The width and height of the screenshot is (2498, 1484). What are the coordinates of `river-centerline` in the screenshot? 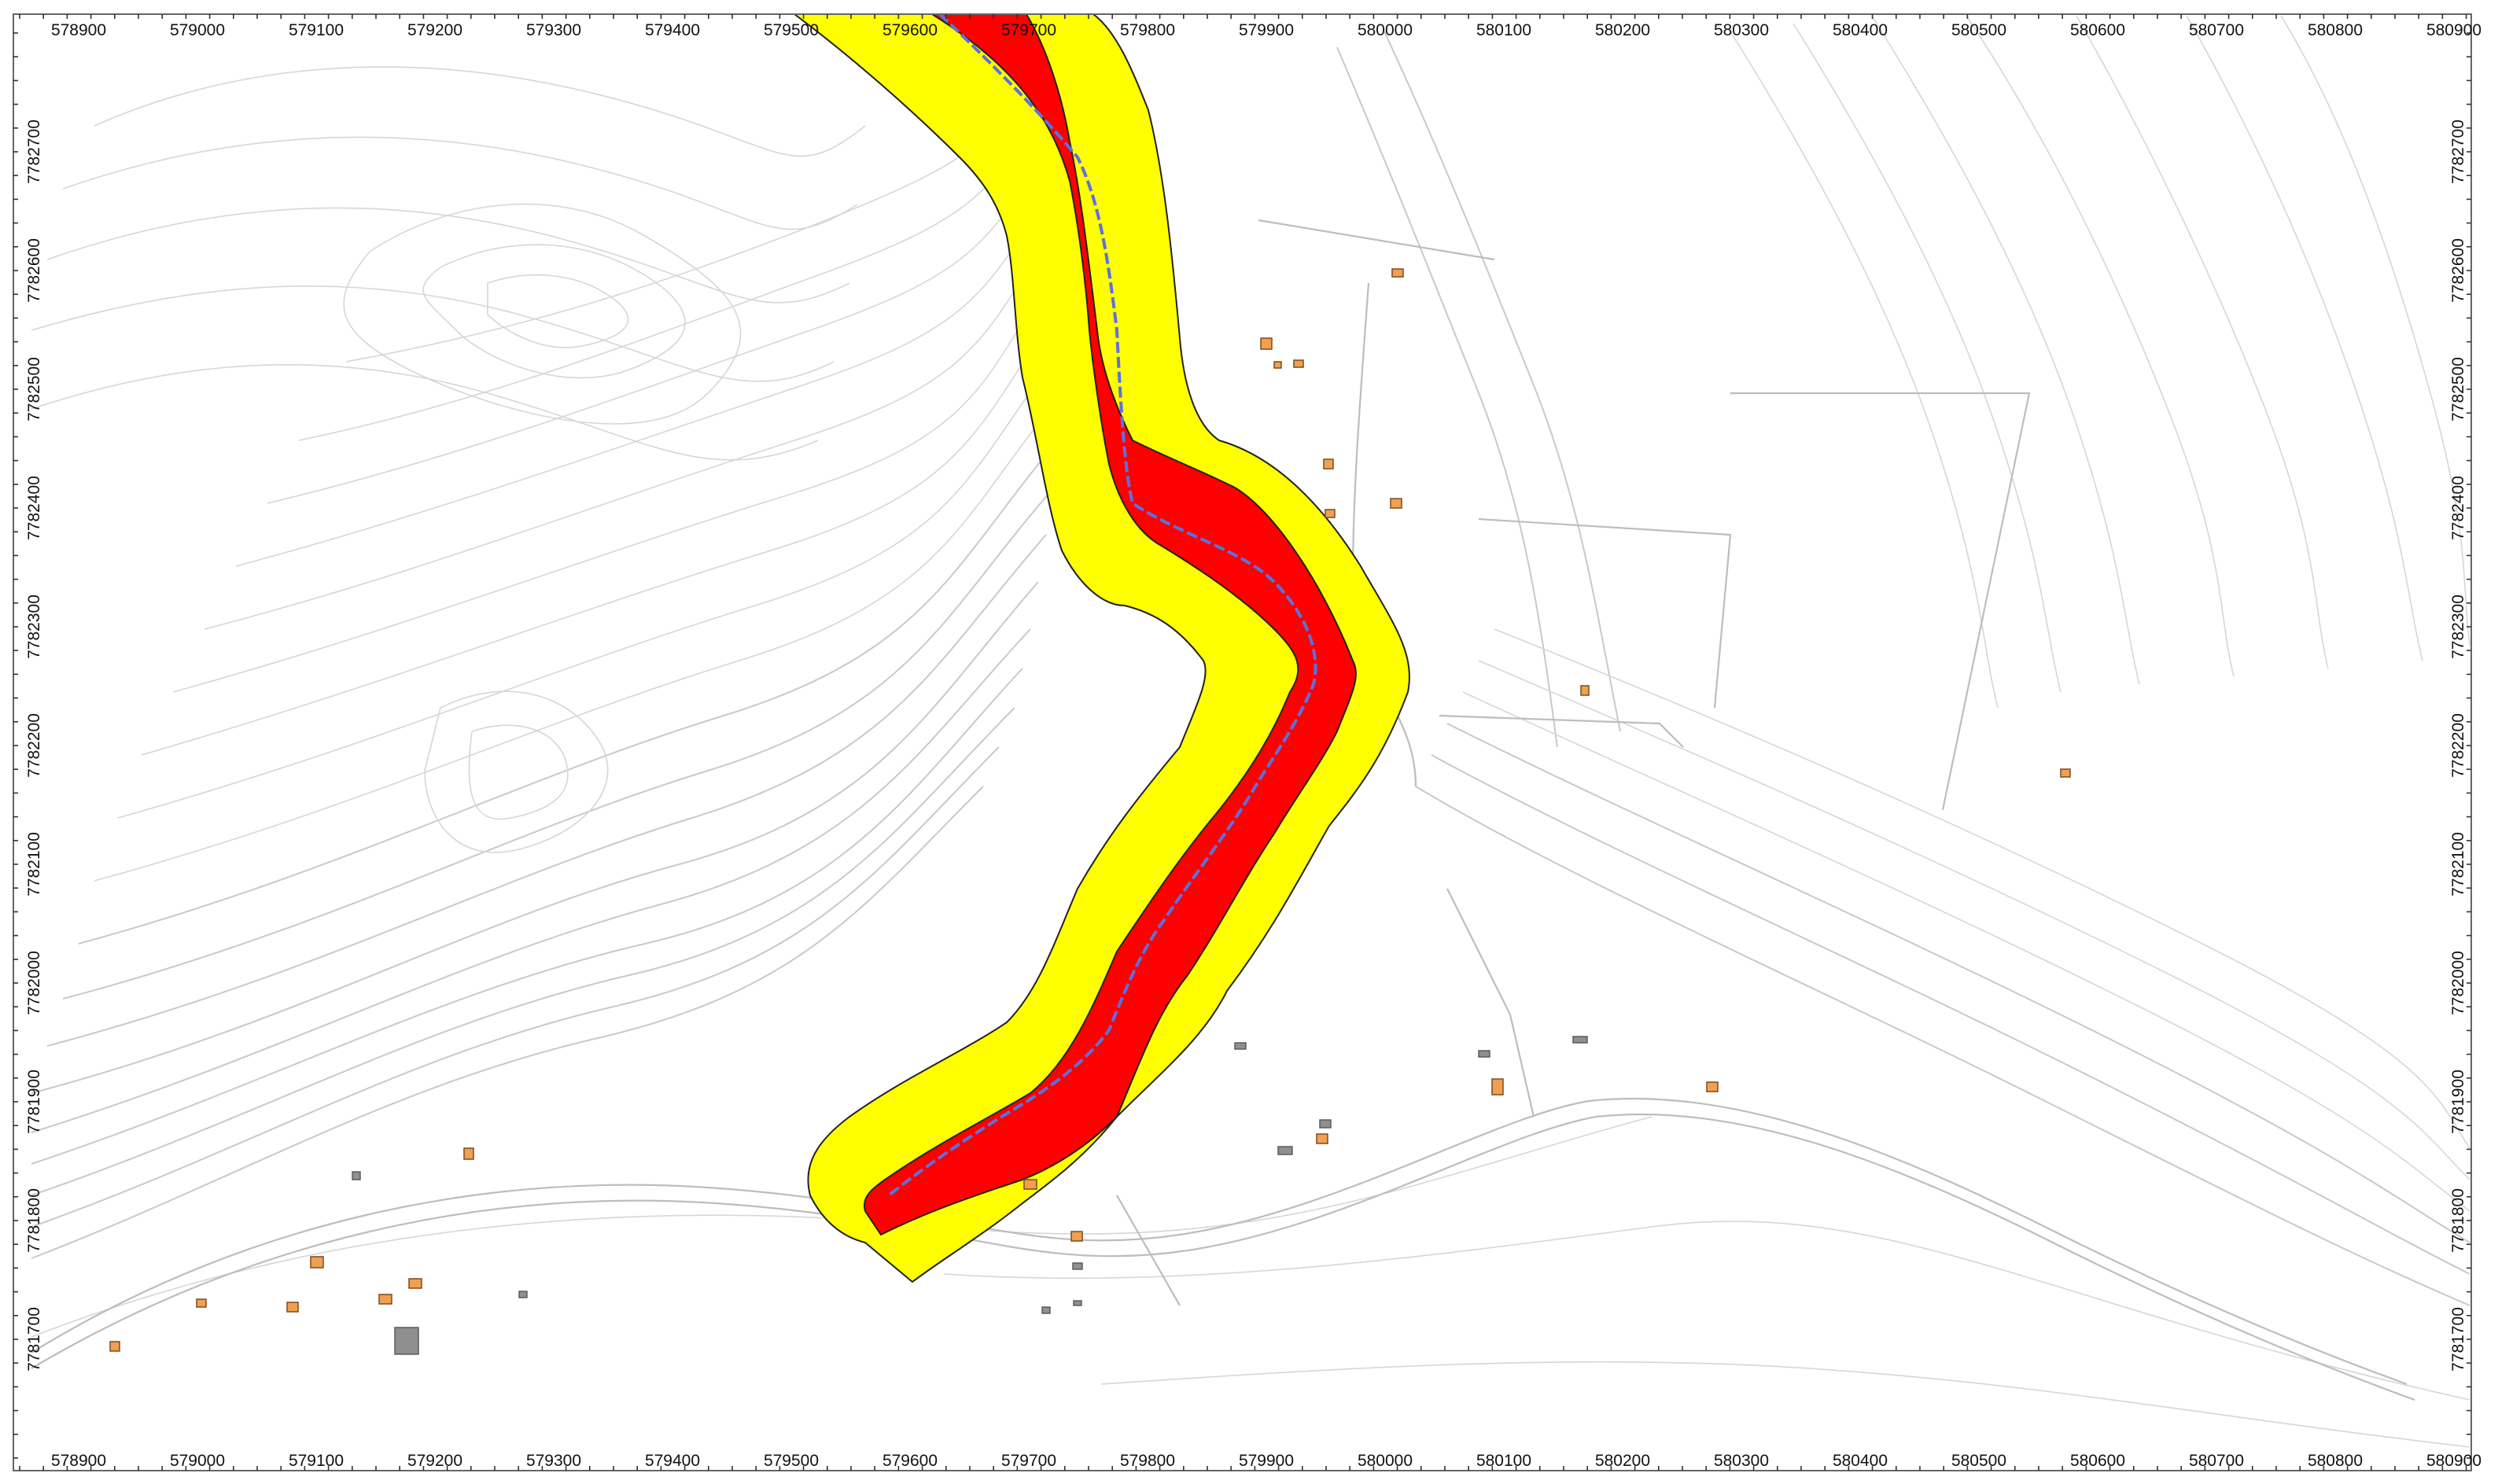 It's located at (1102, 605).